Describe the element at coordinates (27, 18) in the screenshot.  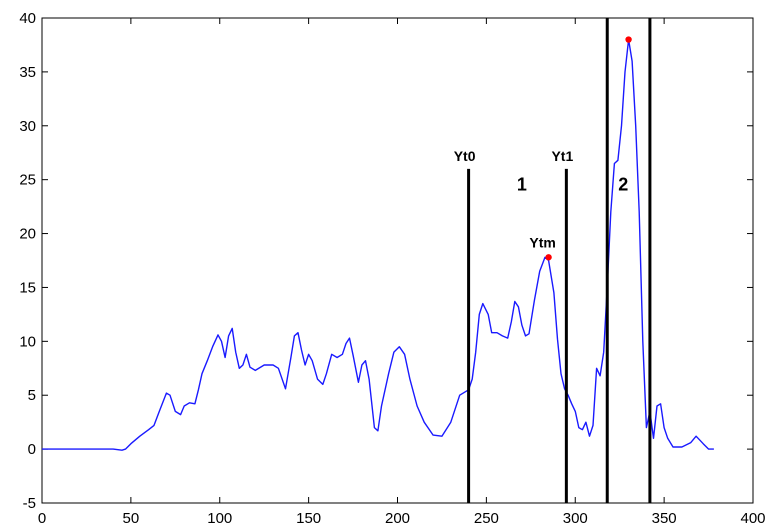
I see `y-tick-label: 40` at that location.